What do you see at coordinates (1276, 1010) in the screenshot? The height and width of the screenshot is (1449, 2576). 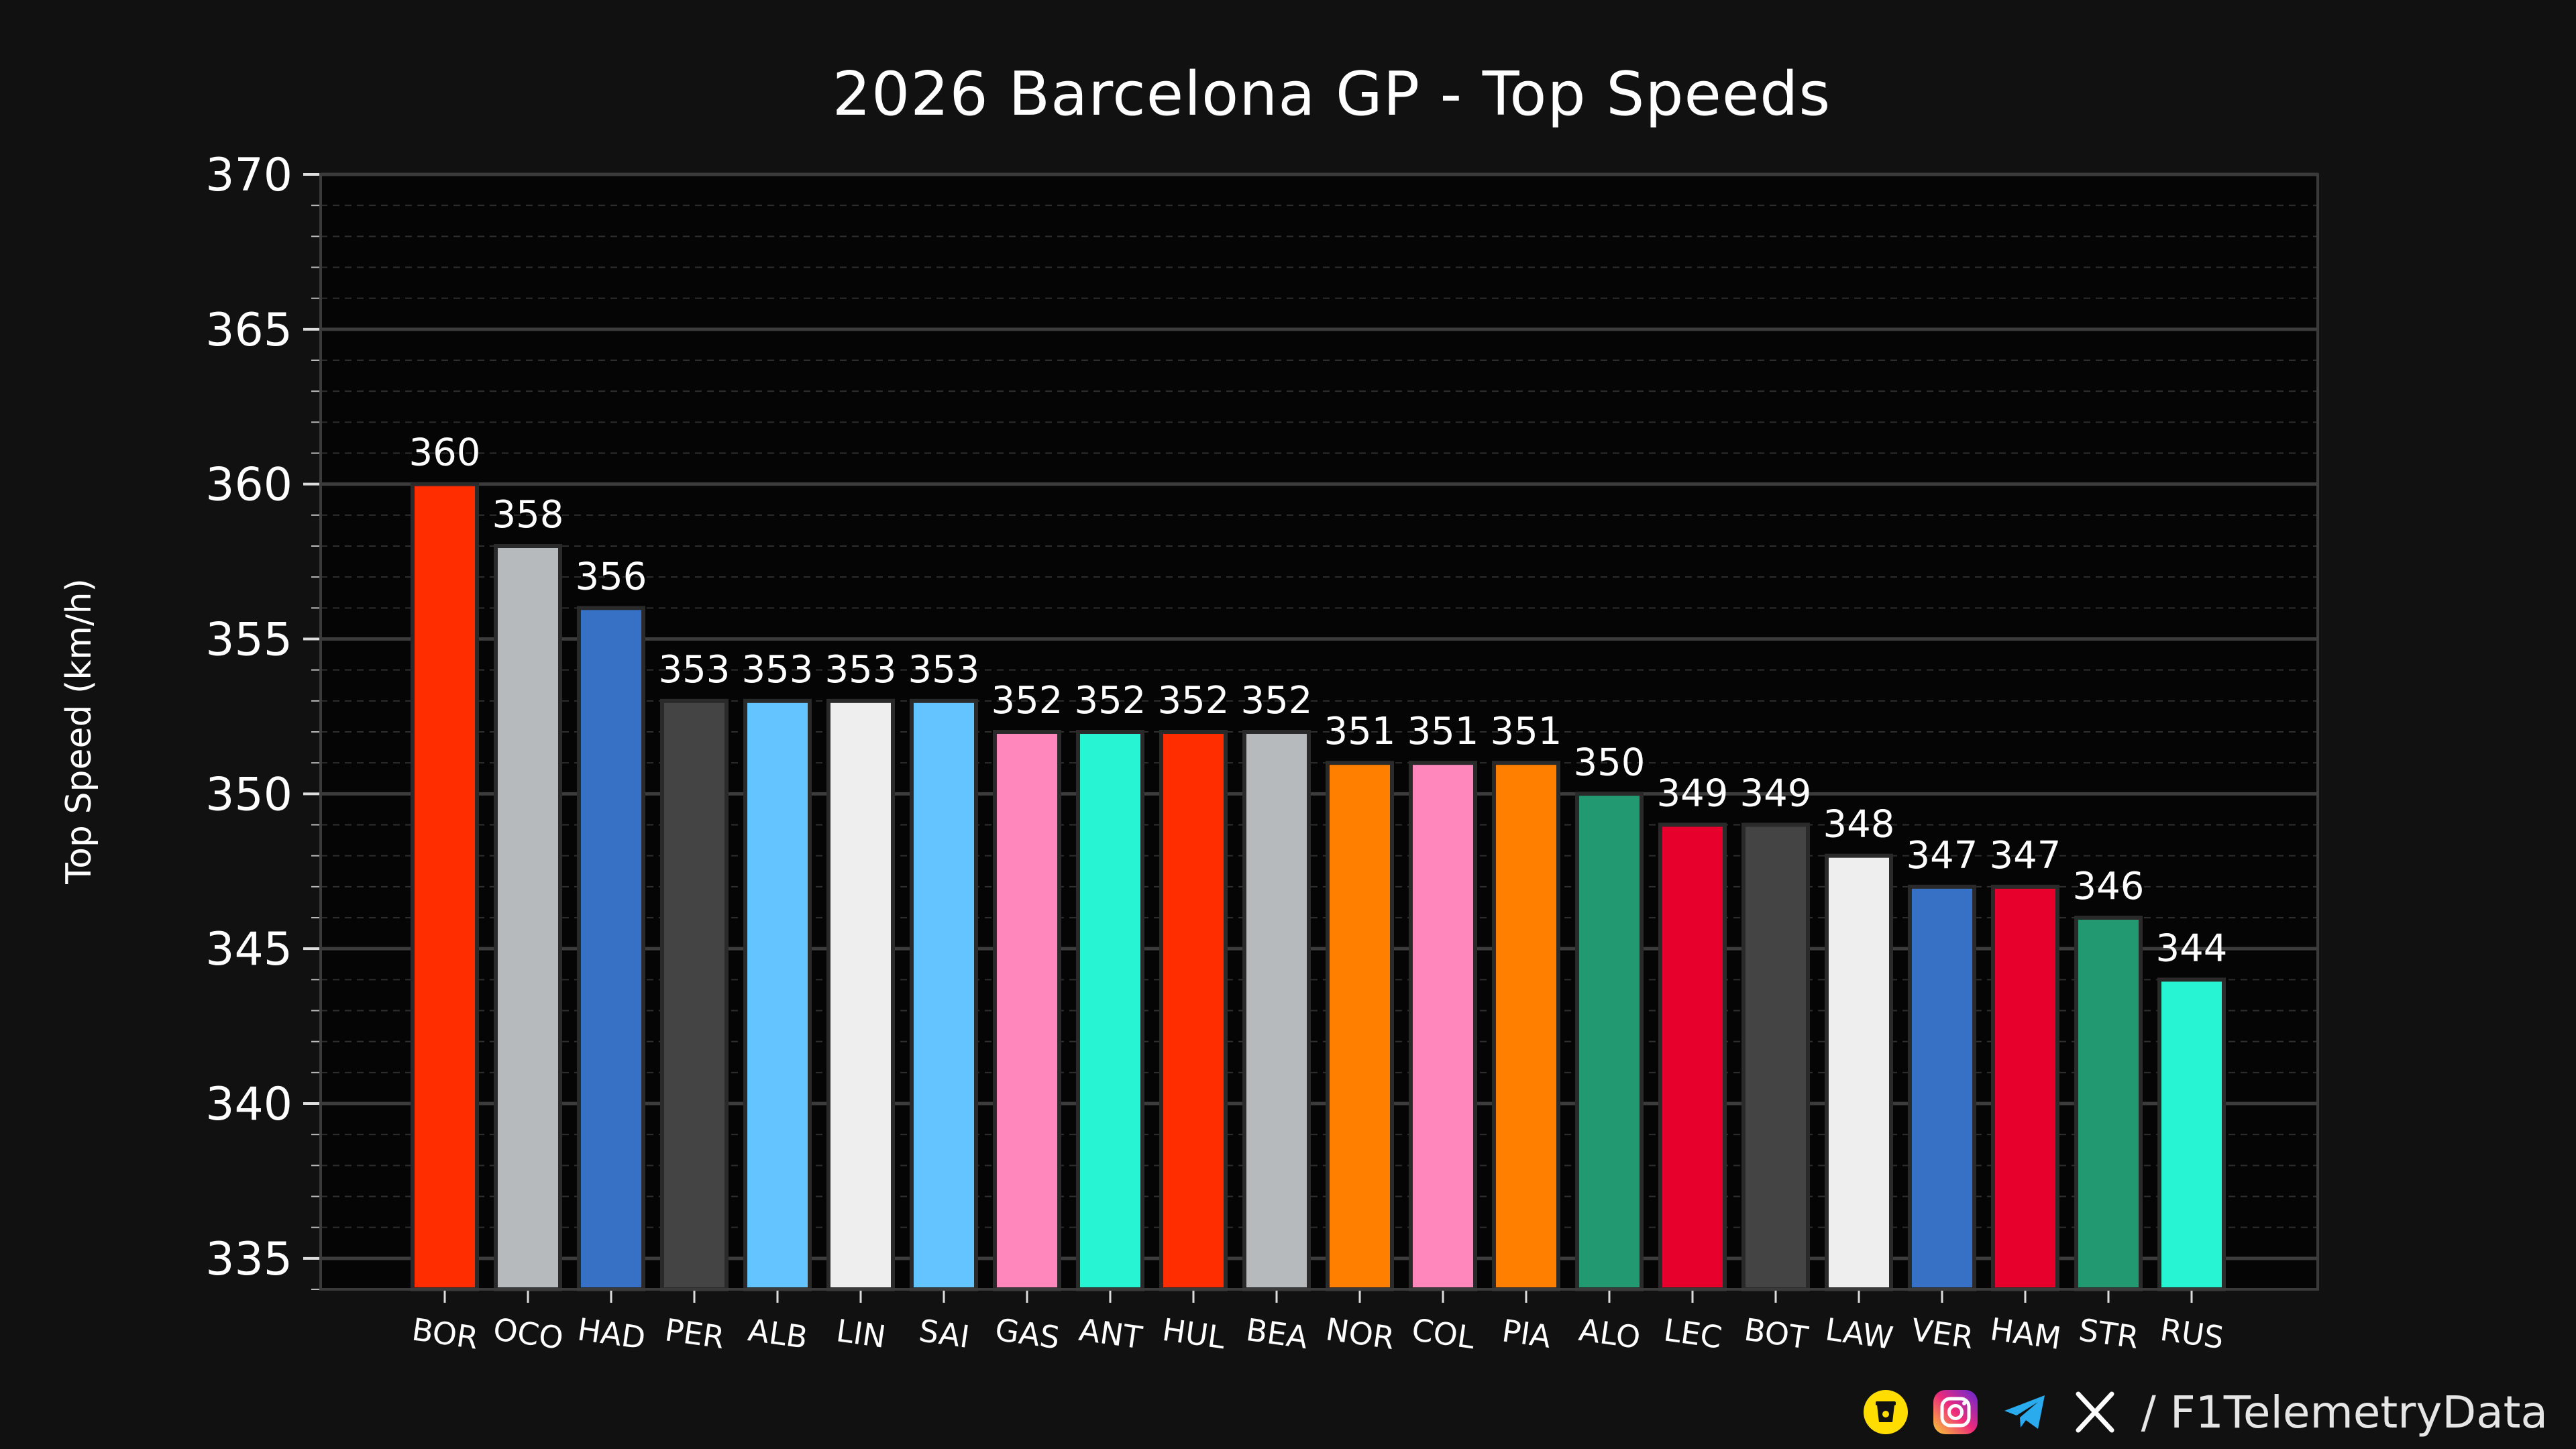 I see `bar-bea` at bounding box center [1276, 1010].